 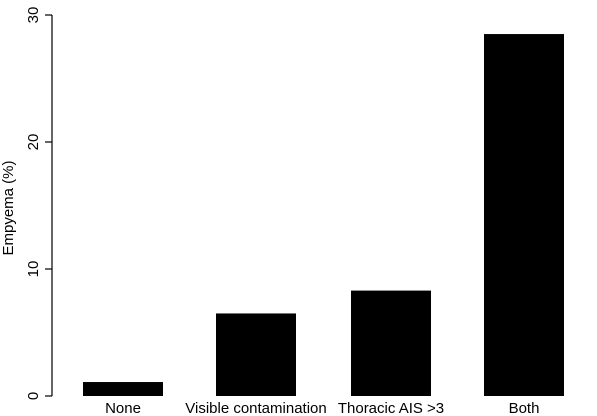 What do you see at coordinates (123, 408) in the screenshot?
I see `x-category-label-0: None` at bounding box center [123, 408].